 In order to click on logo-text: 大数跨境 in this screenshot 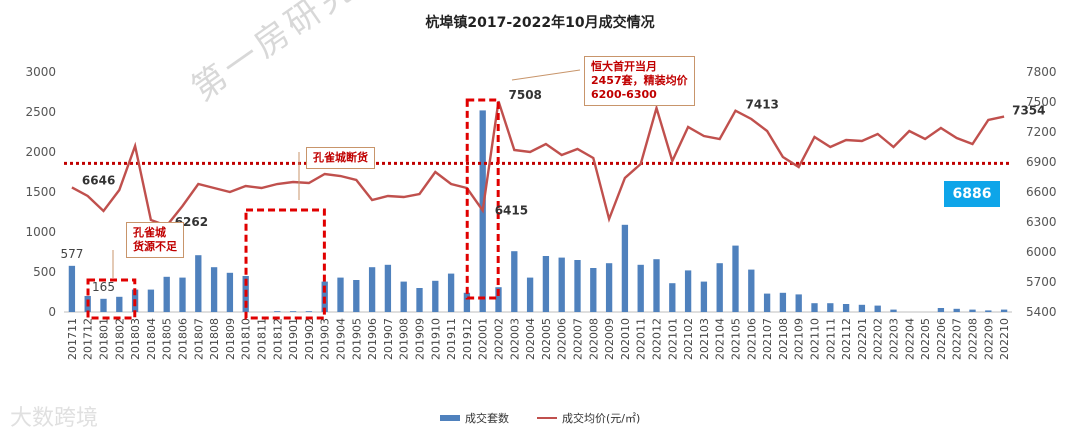, I will do `click(54, 418)`.